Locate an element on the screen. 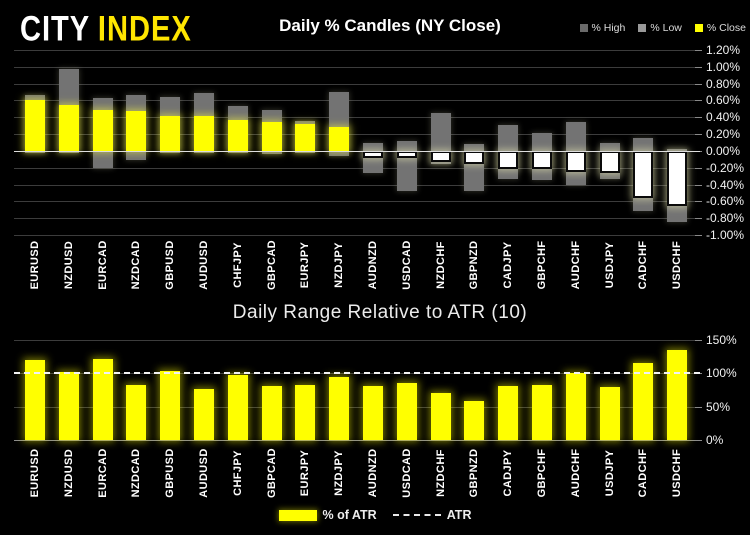 Image resolution: width=750 pixels, height=535 pixels. atr-bar-CADJPY is located at coordinates (508, 413).